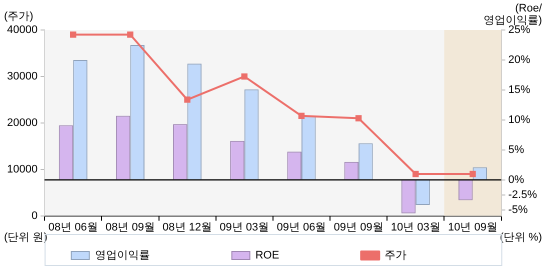 The width and height of the screenshot is (544, 275). Describe the element at coordinates (473, 227) in the screenshot. I see `x-tick-label: 10년 09월` at that location.